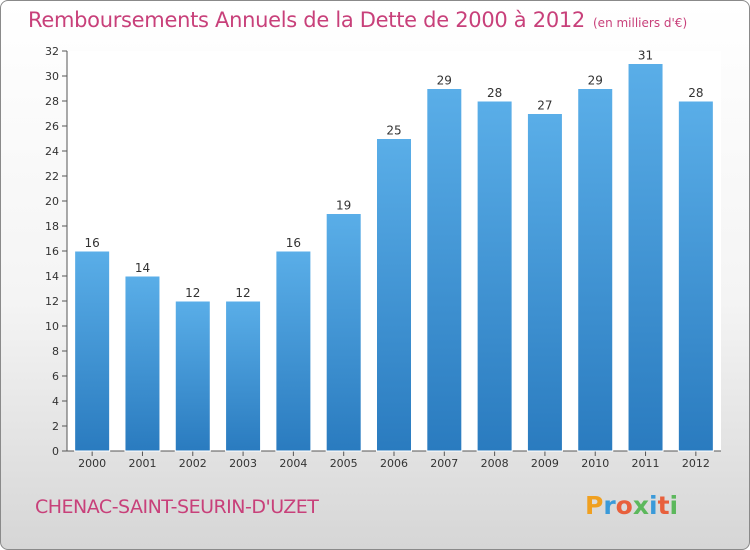  Describe the element at coordinates (695, 276) in the screenshot. I see `bar-2012` at that location.